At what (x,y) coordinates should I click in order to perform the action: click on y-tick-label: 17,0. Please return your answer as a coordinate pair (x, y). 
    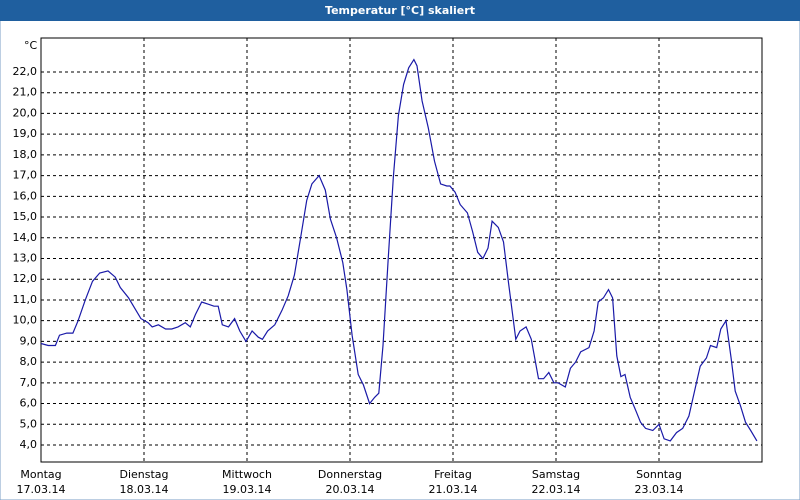
    Looking at the image, I should click on (25, 175).